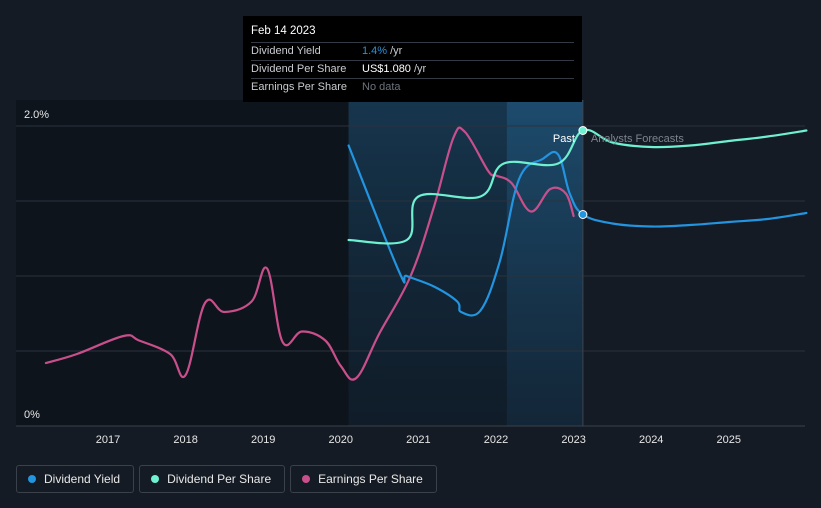 Image resolution: width=821 pixels, height=508 pixels. What do you see at coordinates (583, 172) in the screenshot?
I see `marker-dots` at bounding box center [583, 172].